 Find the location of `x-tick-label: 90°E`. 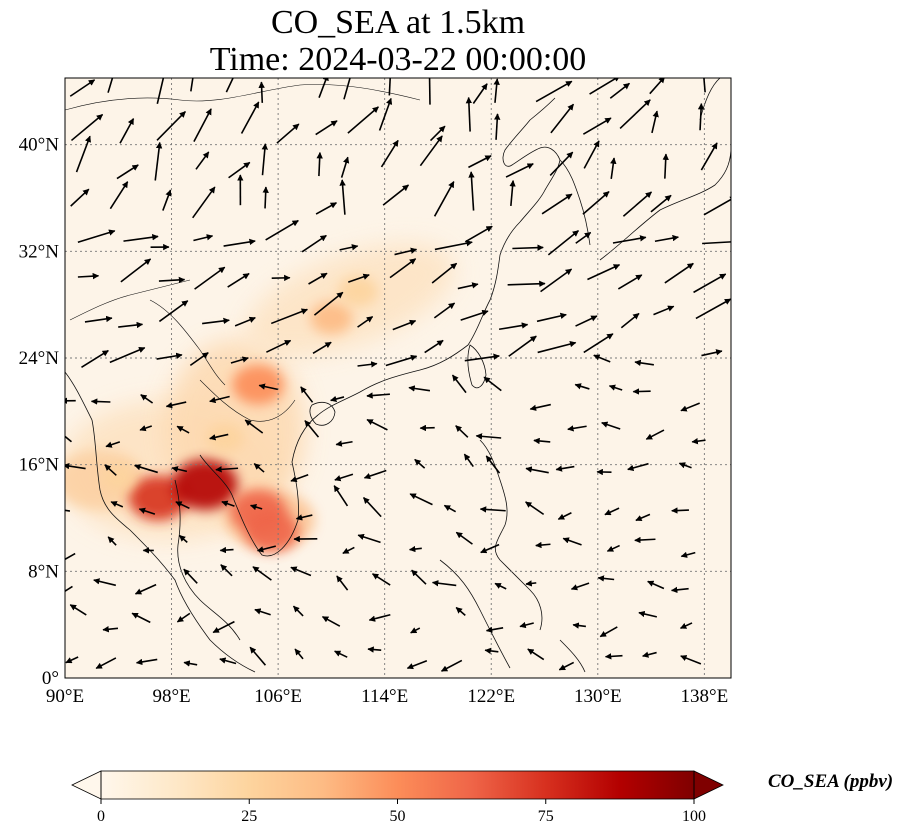

x-tick-label: 90°E is located at coordinates (65, 696).